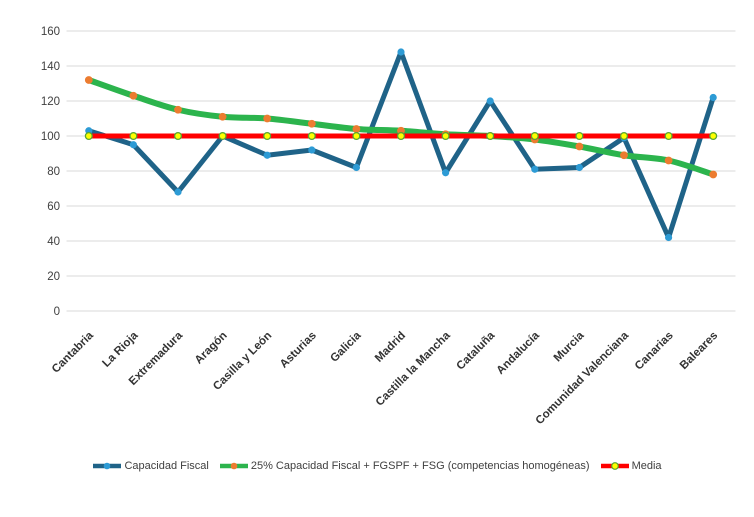 This screenshot has width=754, height=517. Describe the element at coordinates (624, 155) in the screenshot. I see `data-point-25-capacidad-fiscal-fgspf-fsg-competencias-comunidad-valenciana` at that location.